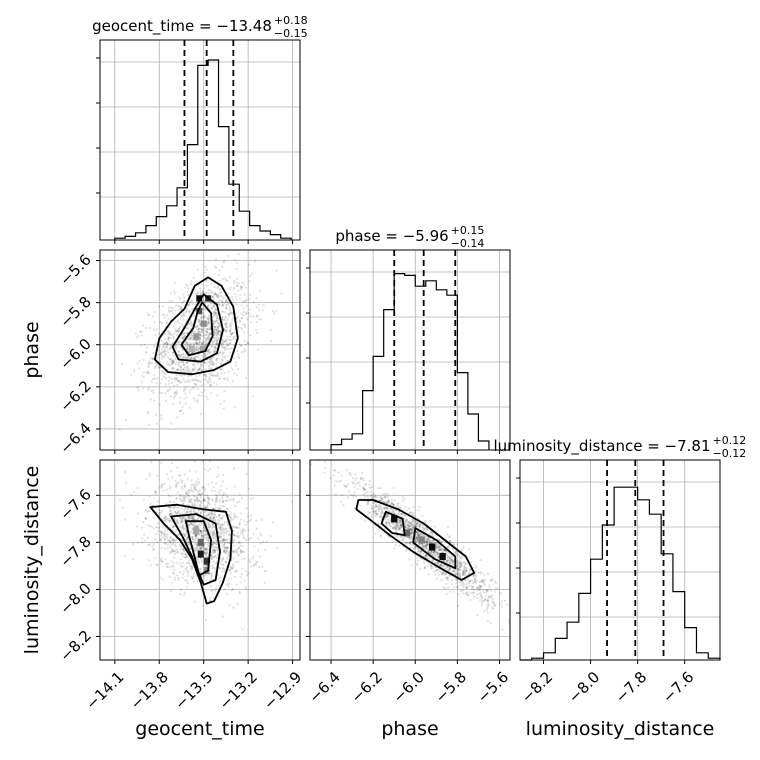 The height and width of the screenshot is (760, 760). What do you see at coordinates (409, 687) in the screenshot?
I see `x-tick-label: −6.0` at bounding box center [409, 687].